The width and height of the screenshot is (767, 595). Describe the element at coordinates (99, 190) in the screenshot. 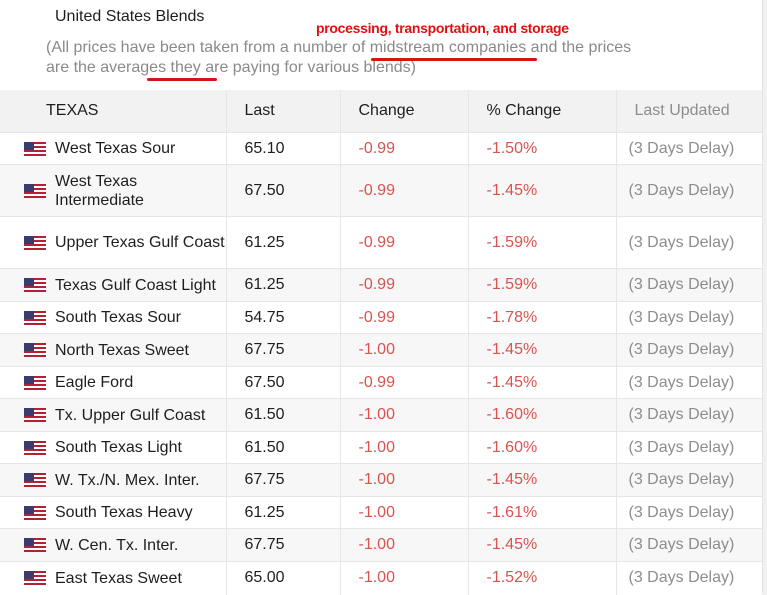

I see `blend-name: West Texas Intermediate` at that location.